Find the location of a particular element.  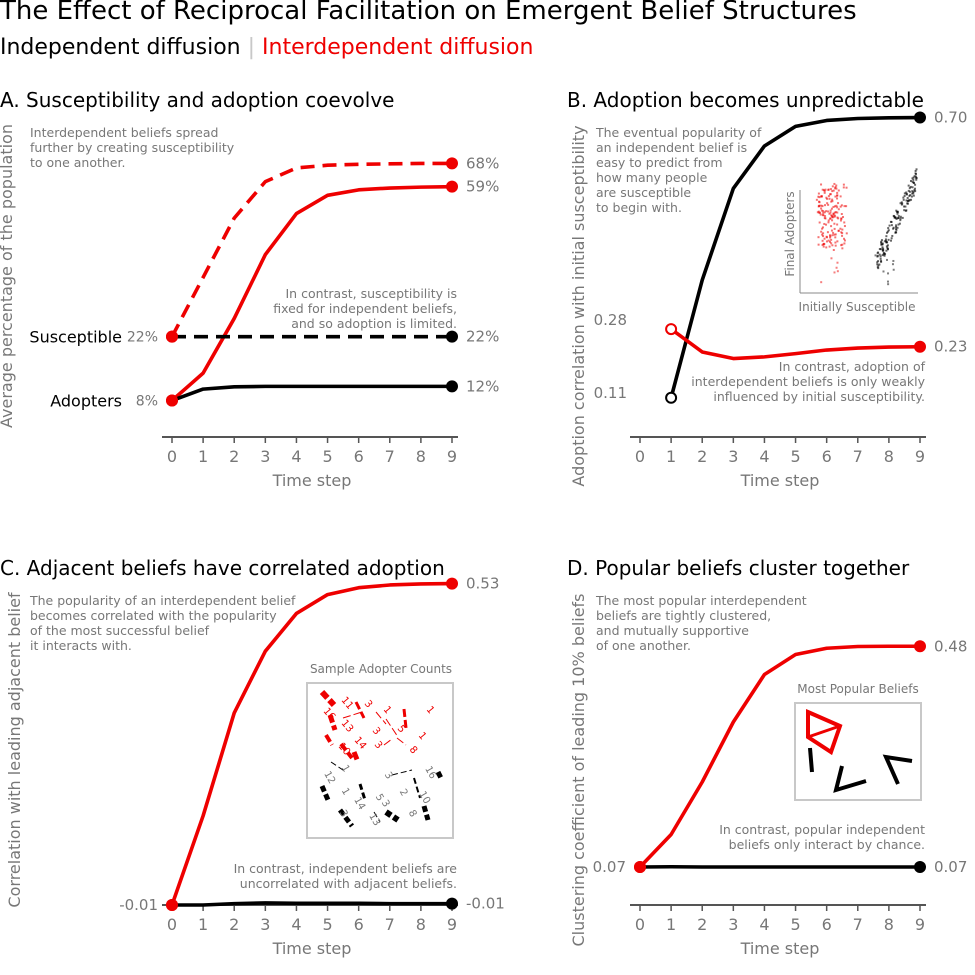

x-tick-label-C: 2 is located at coordinates (234, 924).